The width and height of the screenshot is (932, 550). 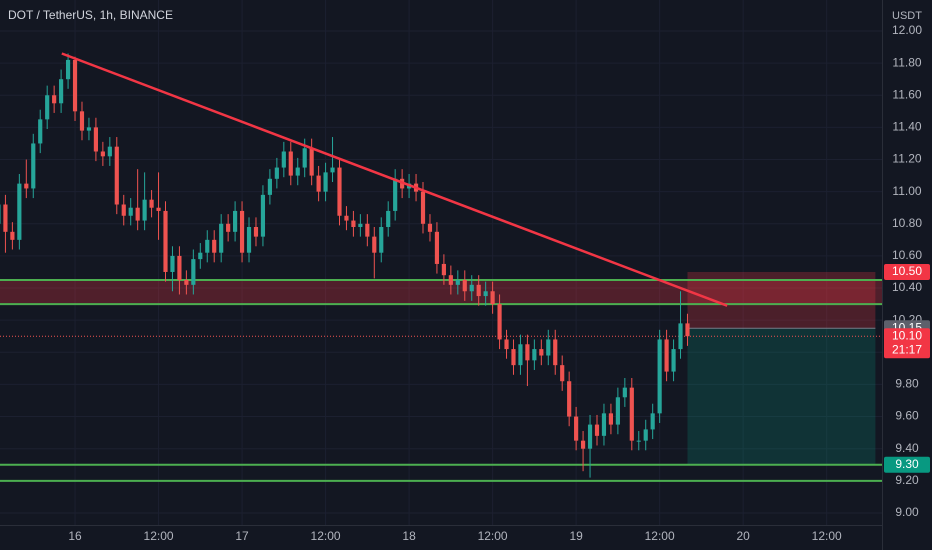 What do you see at coordinates (576, 536) in the screenshot?
I see `x-tick-label: 19` at bounding box center [576, 536].